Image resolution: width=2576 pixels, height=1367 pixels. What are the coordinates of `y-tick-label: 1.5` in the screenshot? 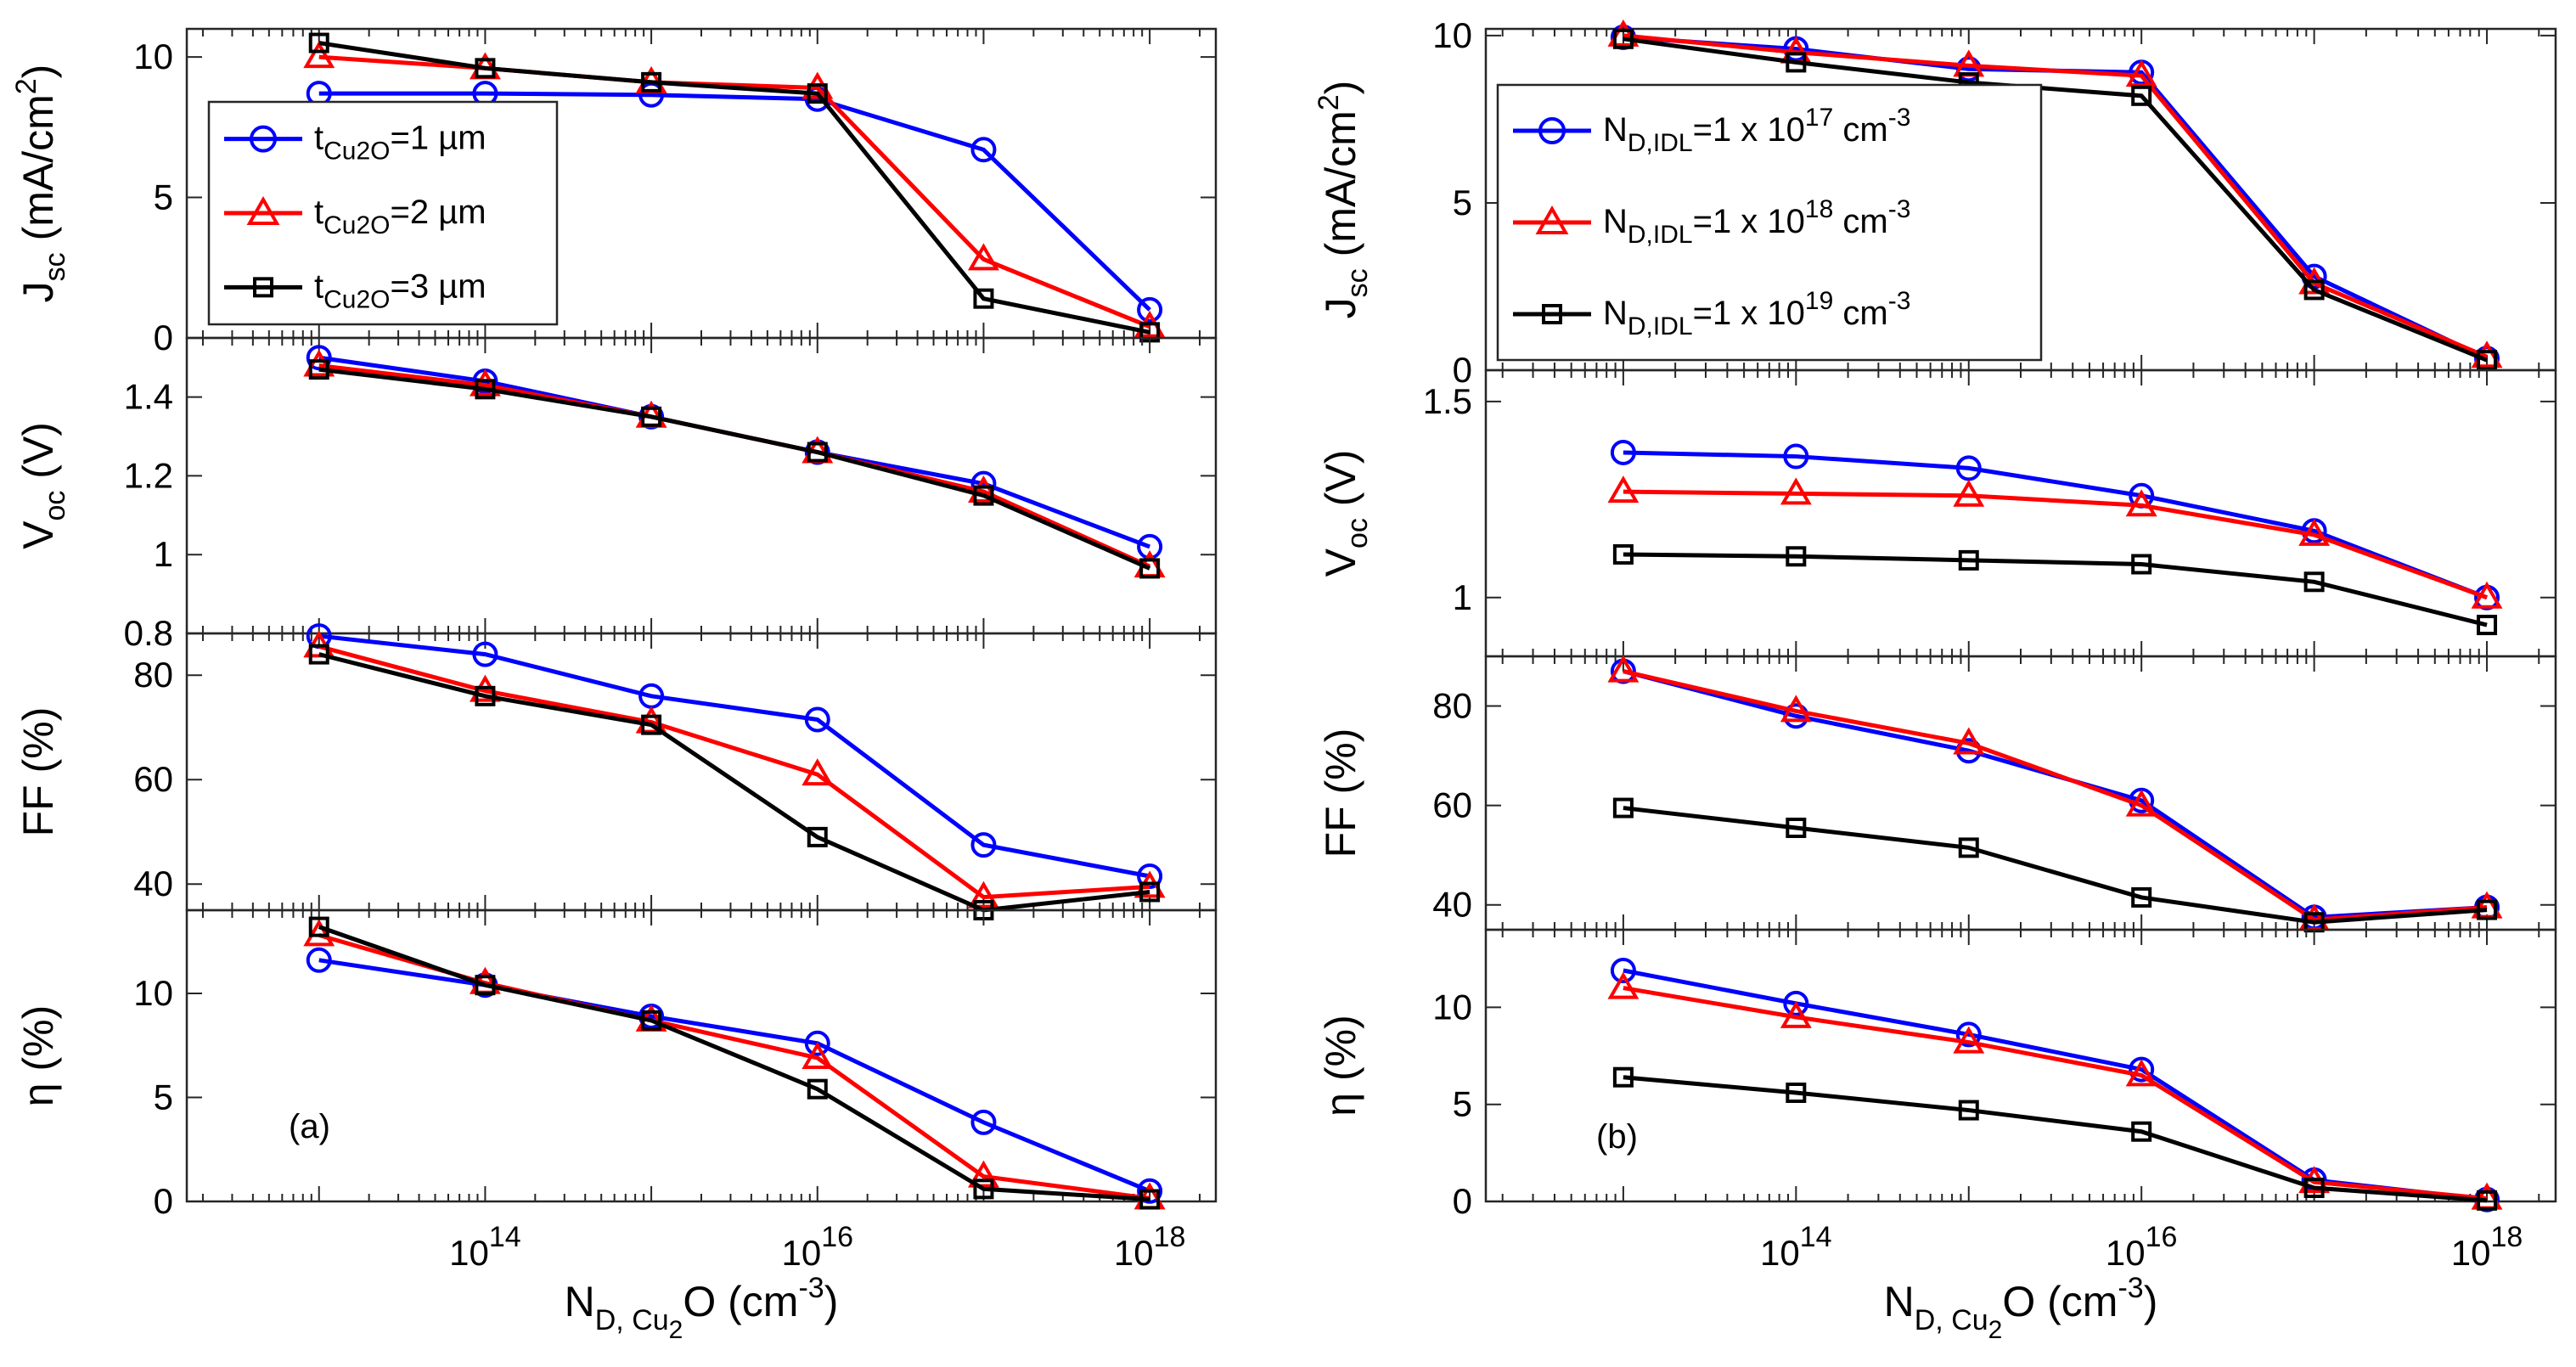 It's located at (1447, 401).